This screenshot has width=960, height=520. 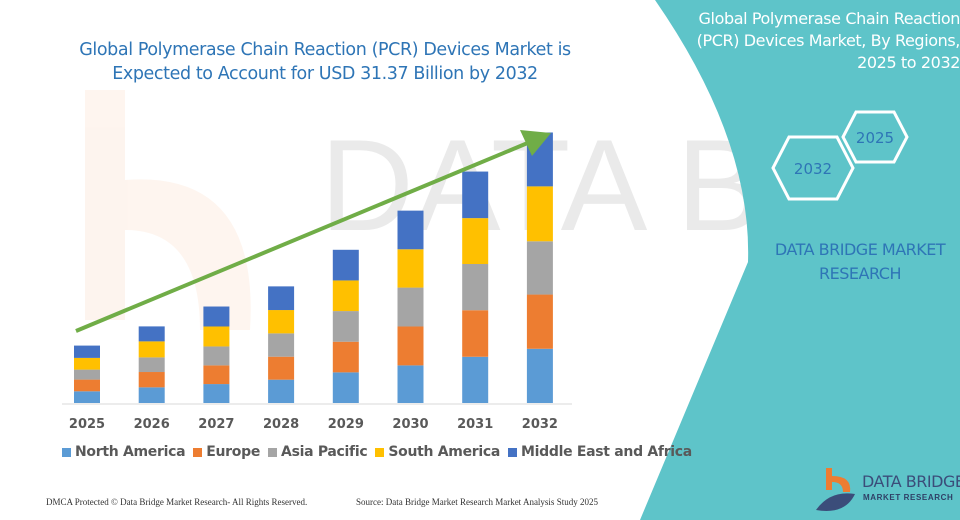 What do you see at coordinates (216, 393) in the screenshot?
I see `bar-segment-north-america-2027` at bounding box center [216, 393].